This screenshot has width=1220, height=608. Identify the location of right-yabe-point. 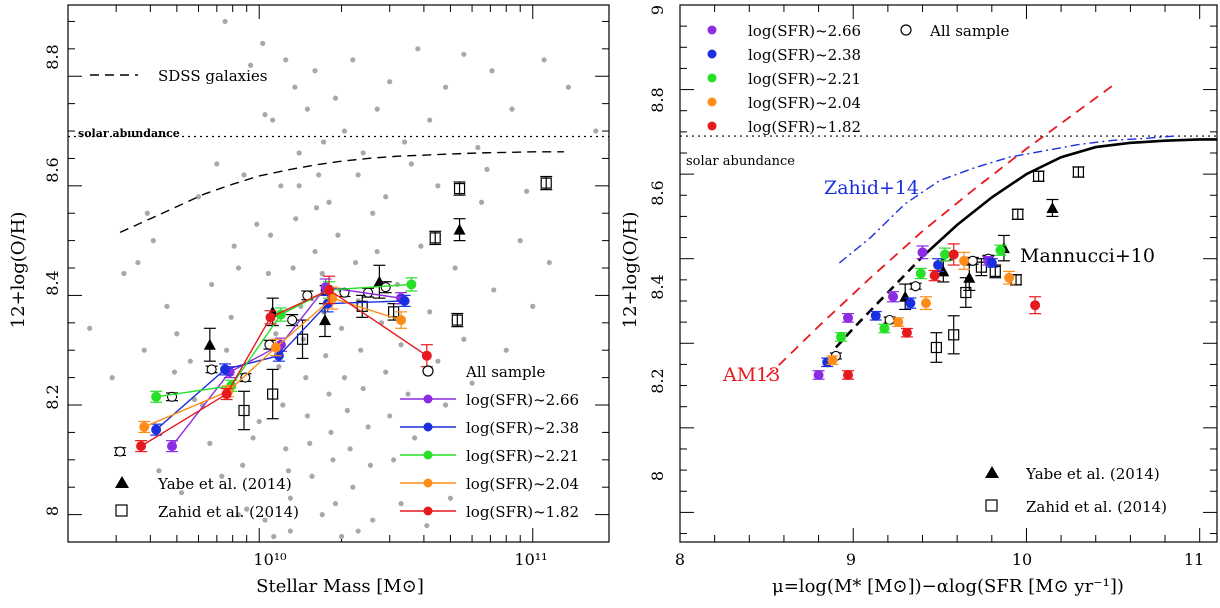
(1052, 207).